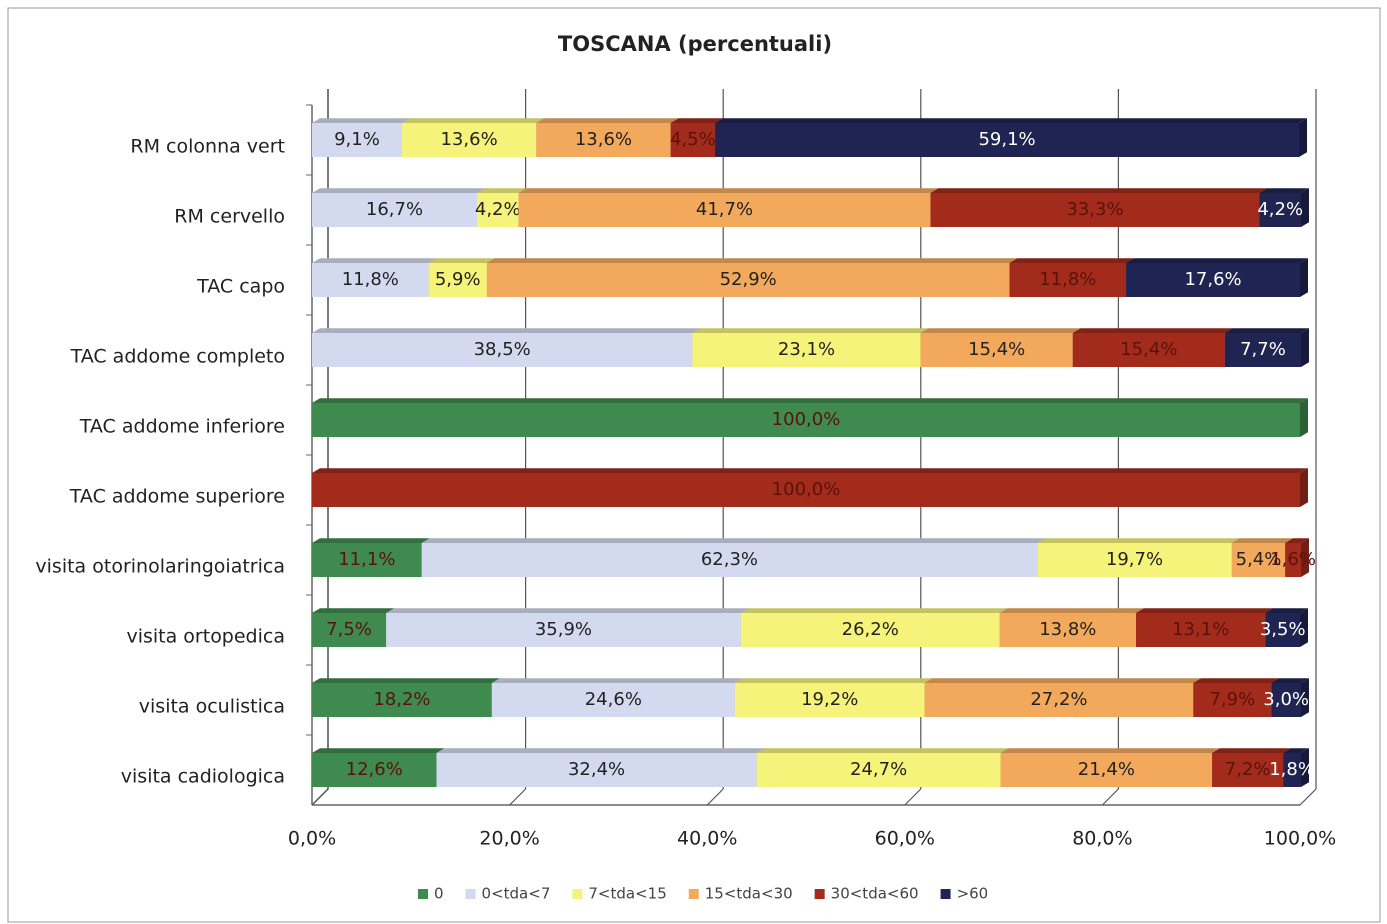 This screenshot has height=924, width=1387. I want to click on value-label: 32,4%, so click(596, 769).